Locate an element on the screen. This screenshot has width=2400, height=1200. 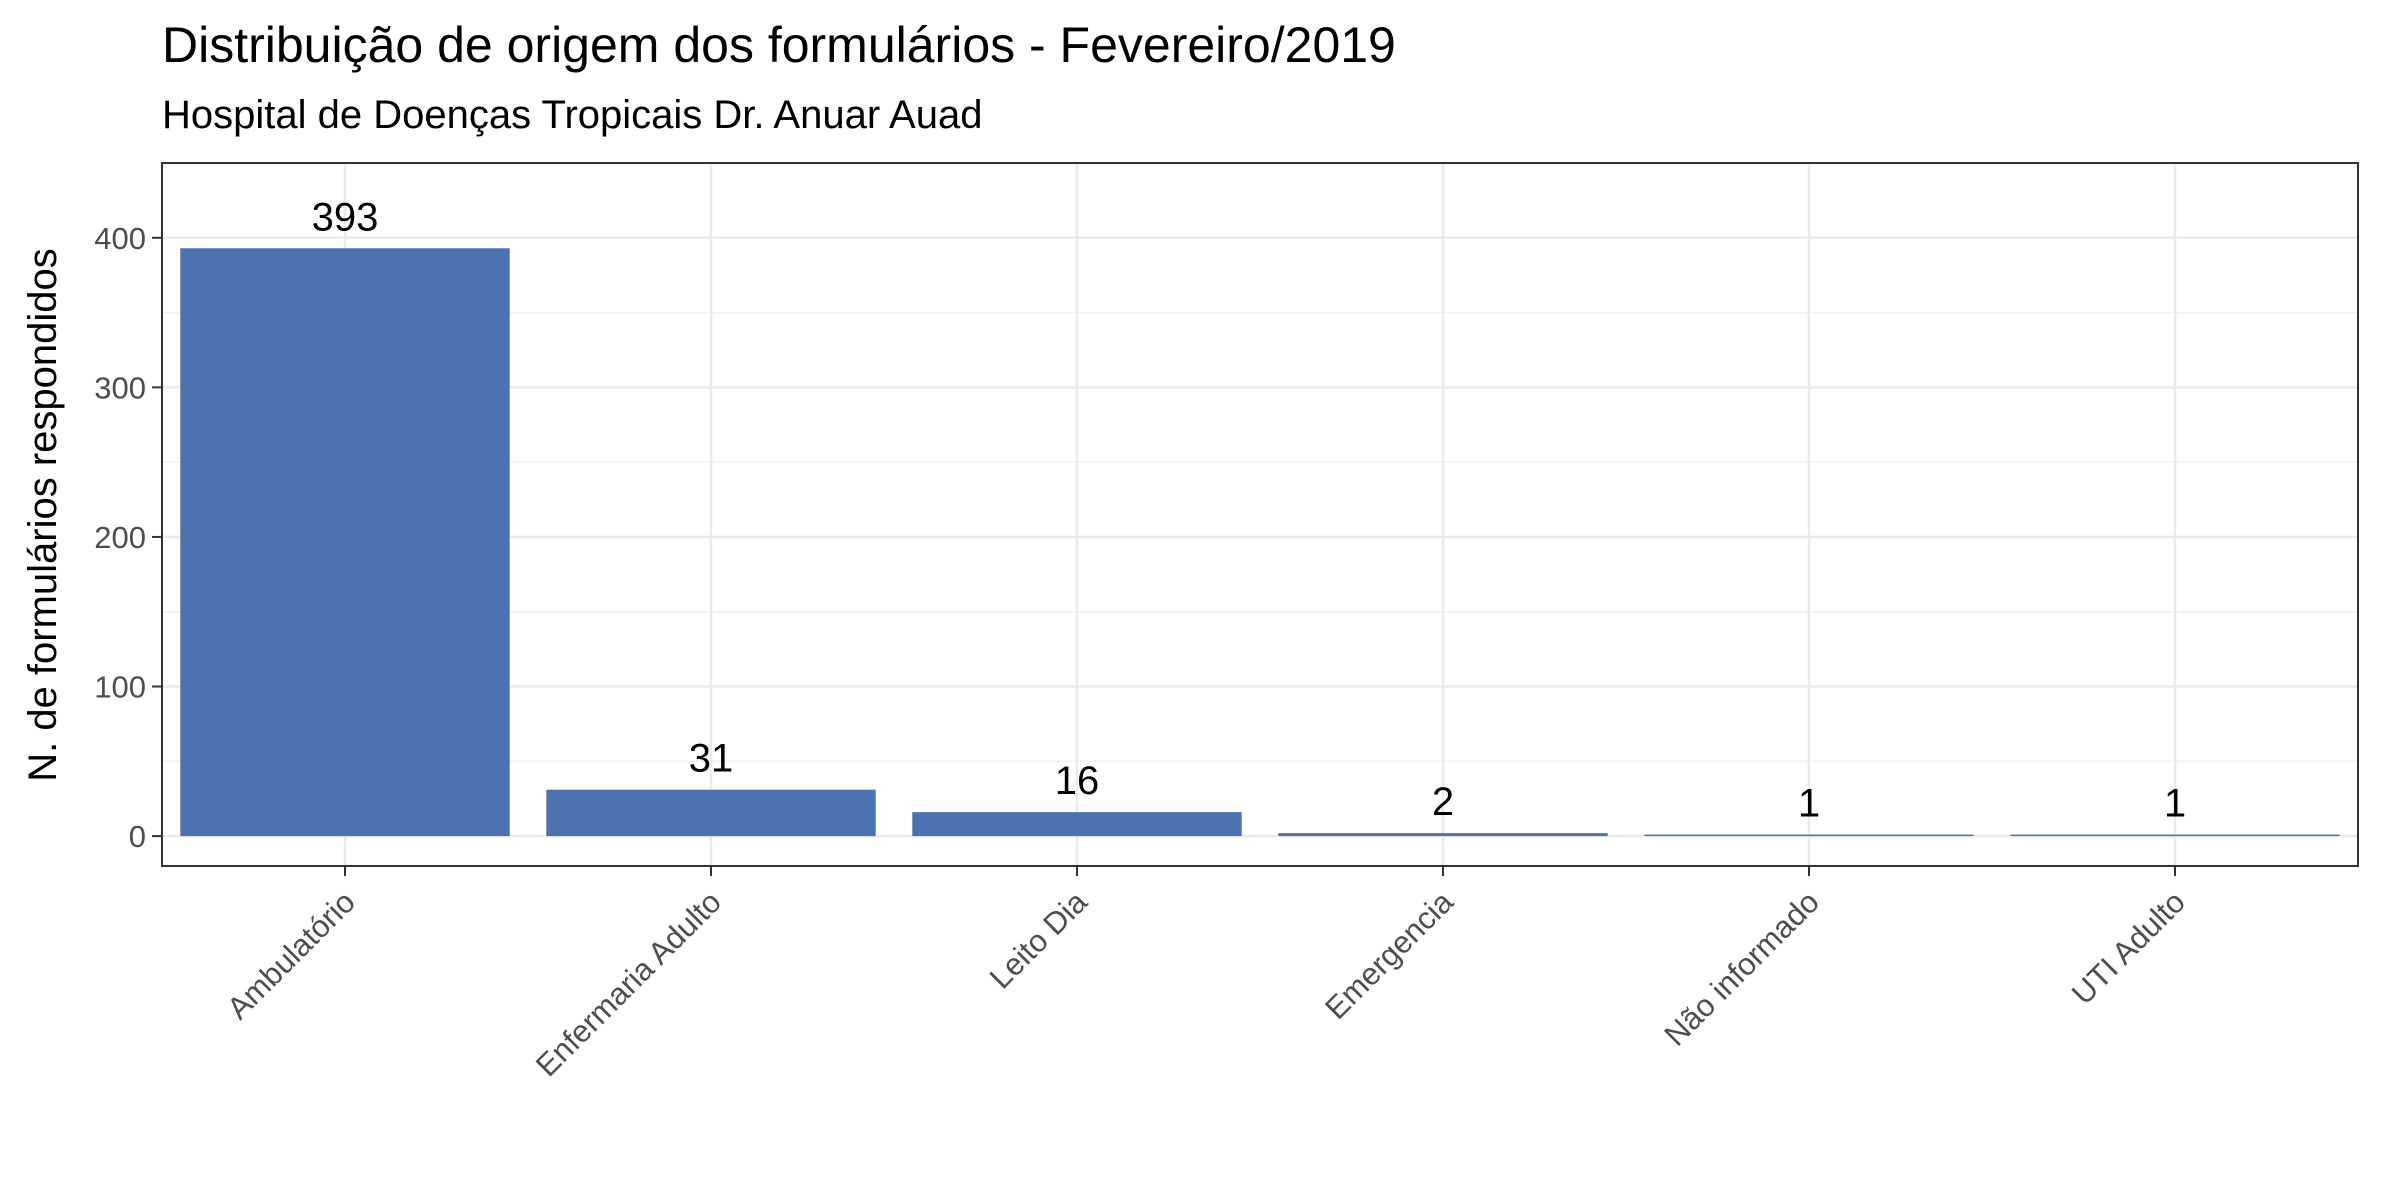
data-label-6: 1 is located at coordinates (2175, 804).